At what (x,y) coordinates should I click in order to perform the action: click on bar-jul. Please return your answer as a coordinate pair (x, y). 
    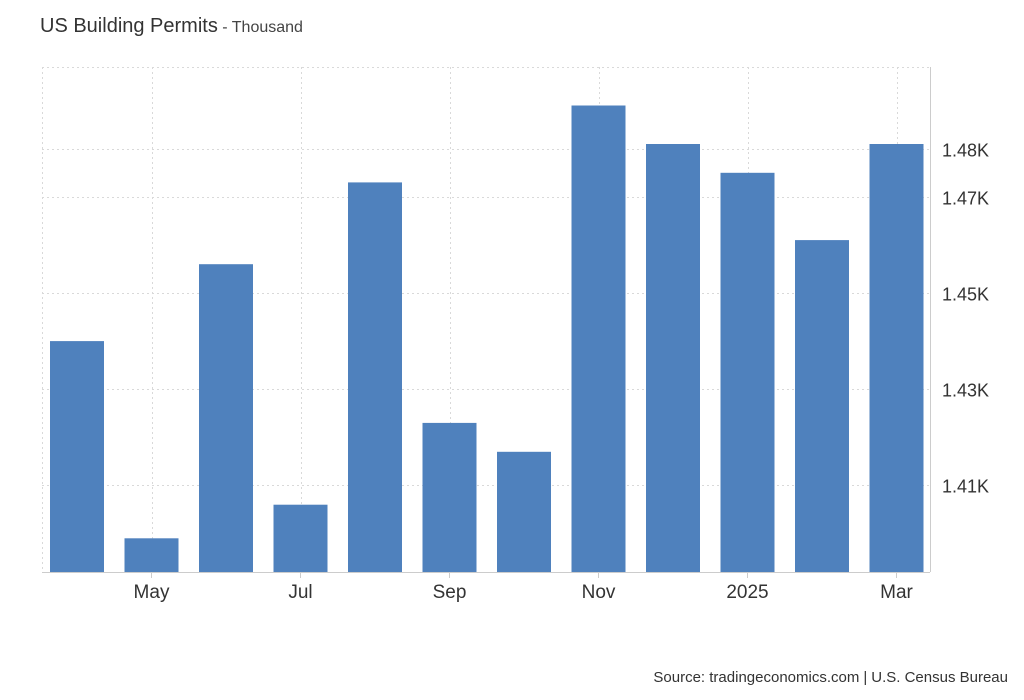
    Looking at the image, I should click on (300, 538).